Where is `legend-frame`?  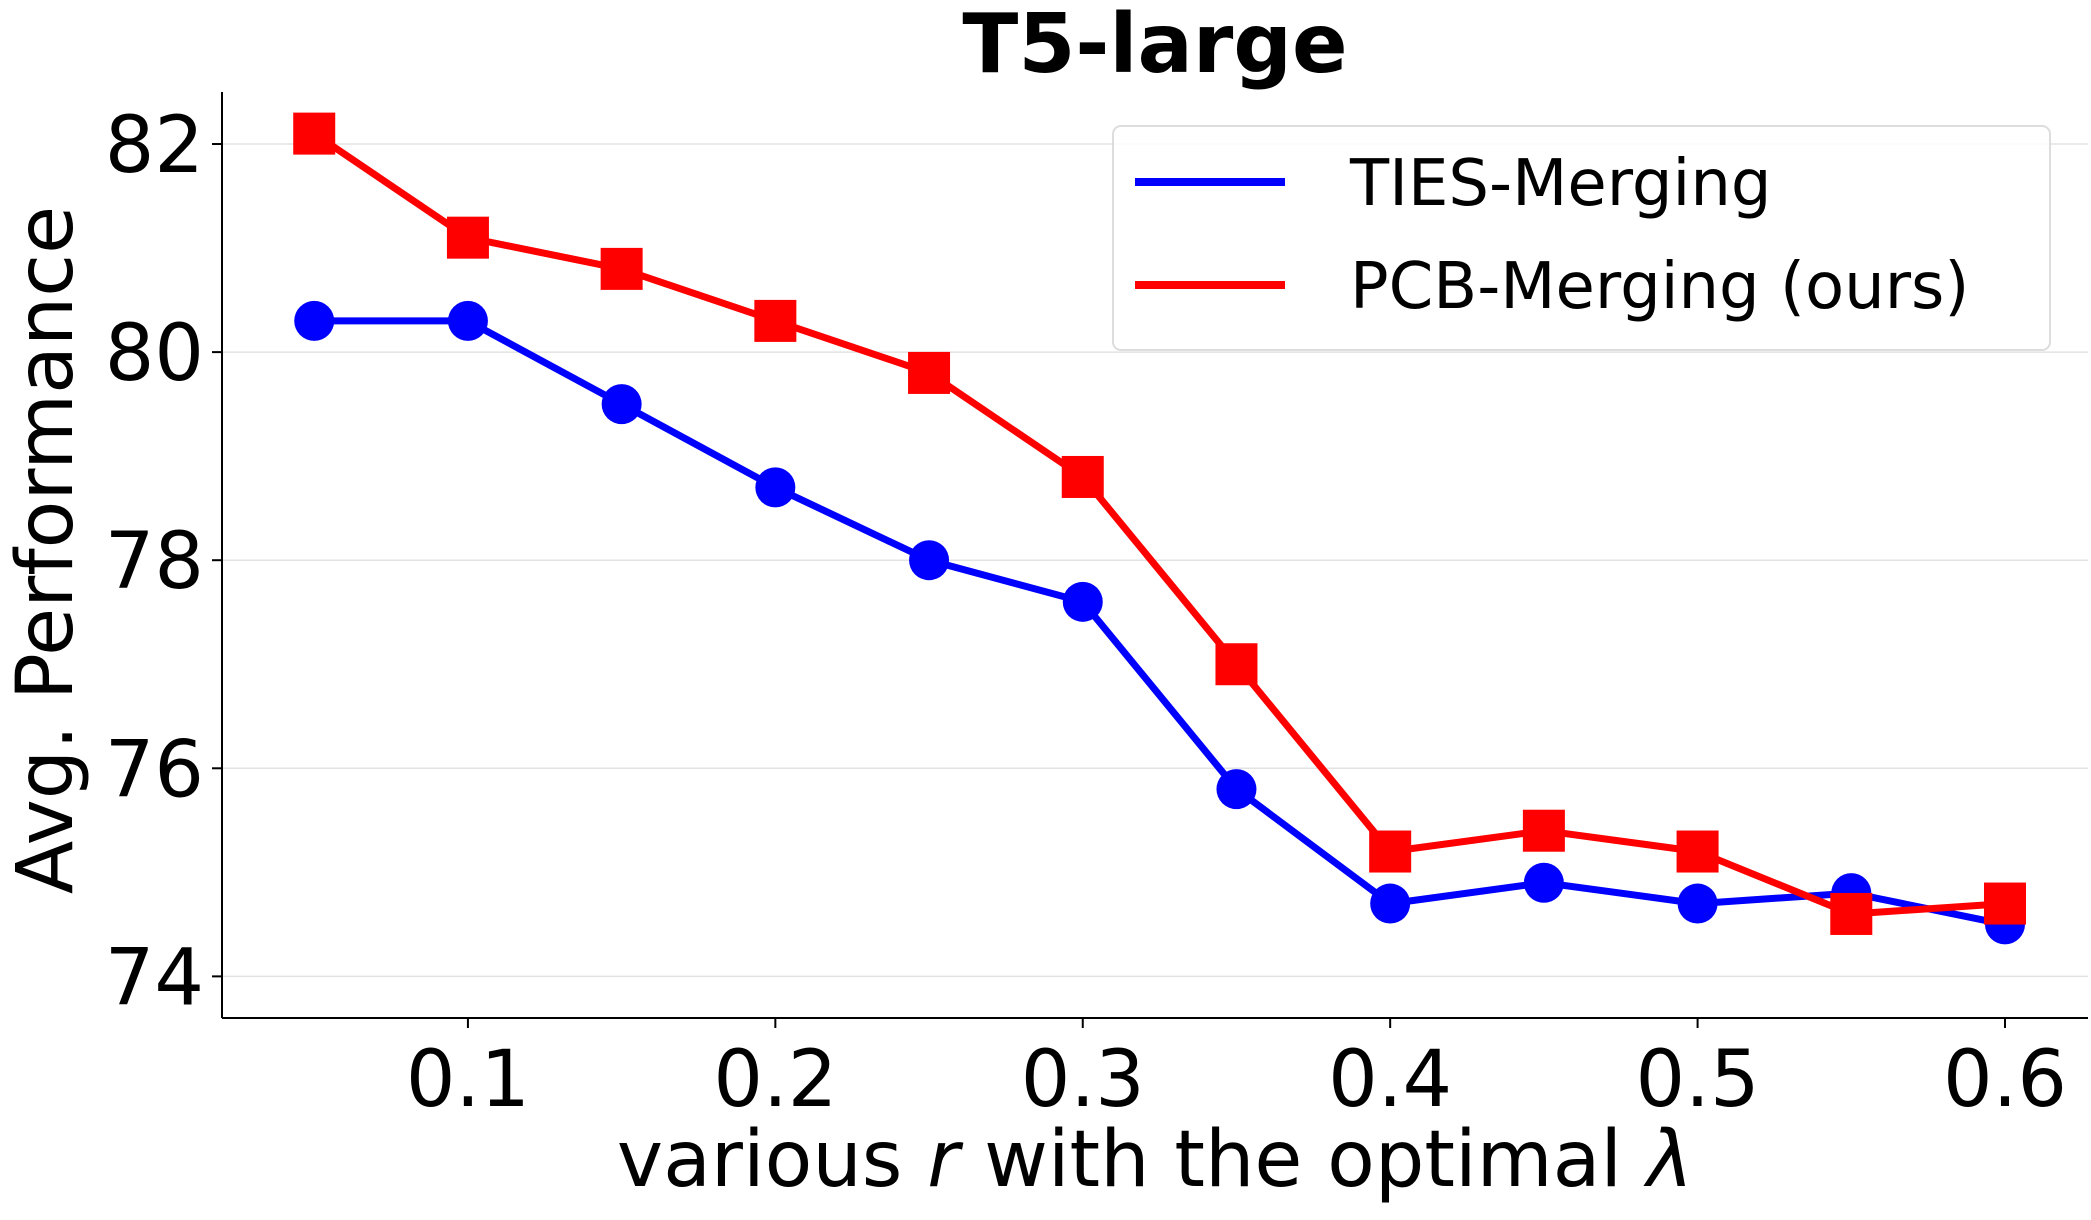
legend-frame is located at coordinates (1581, 238).